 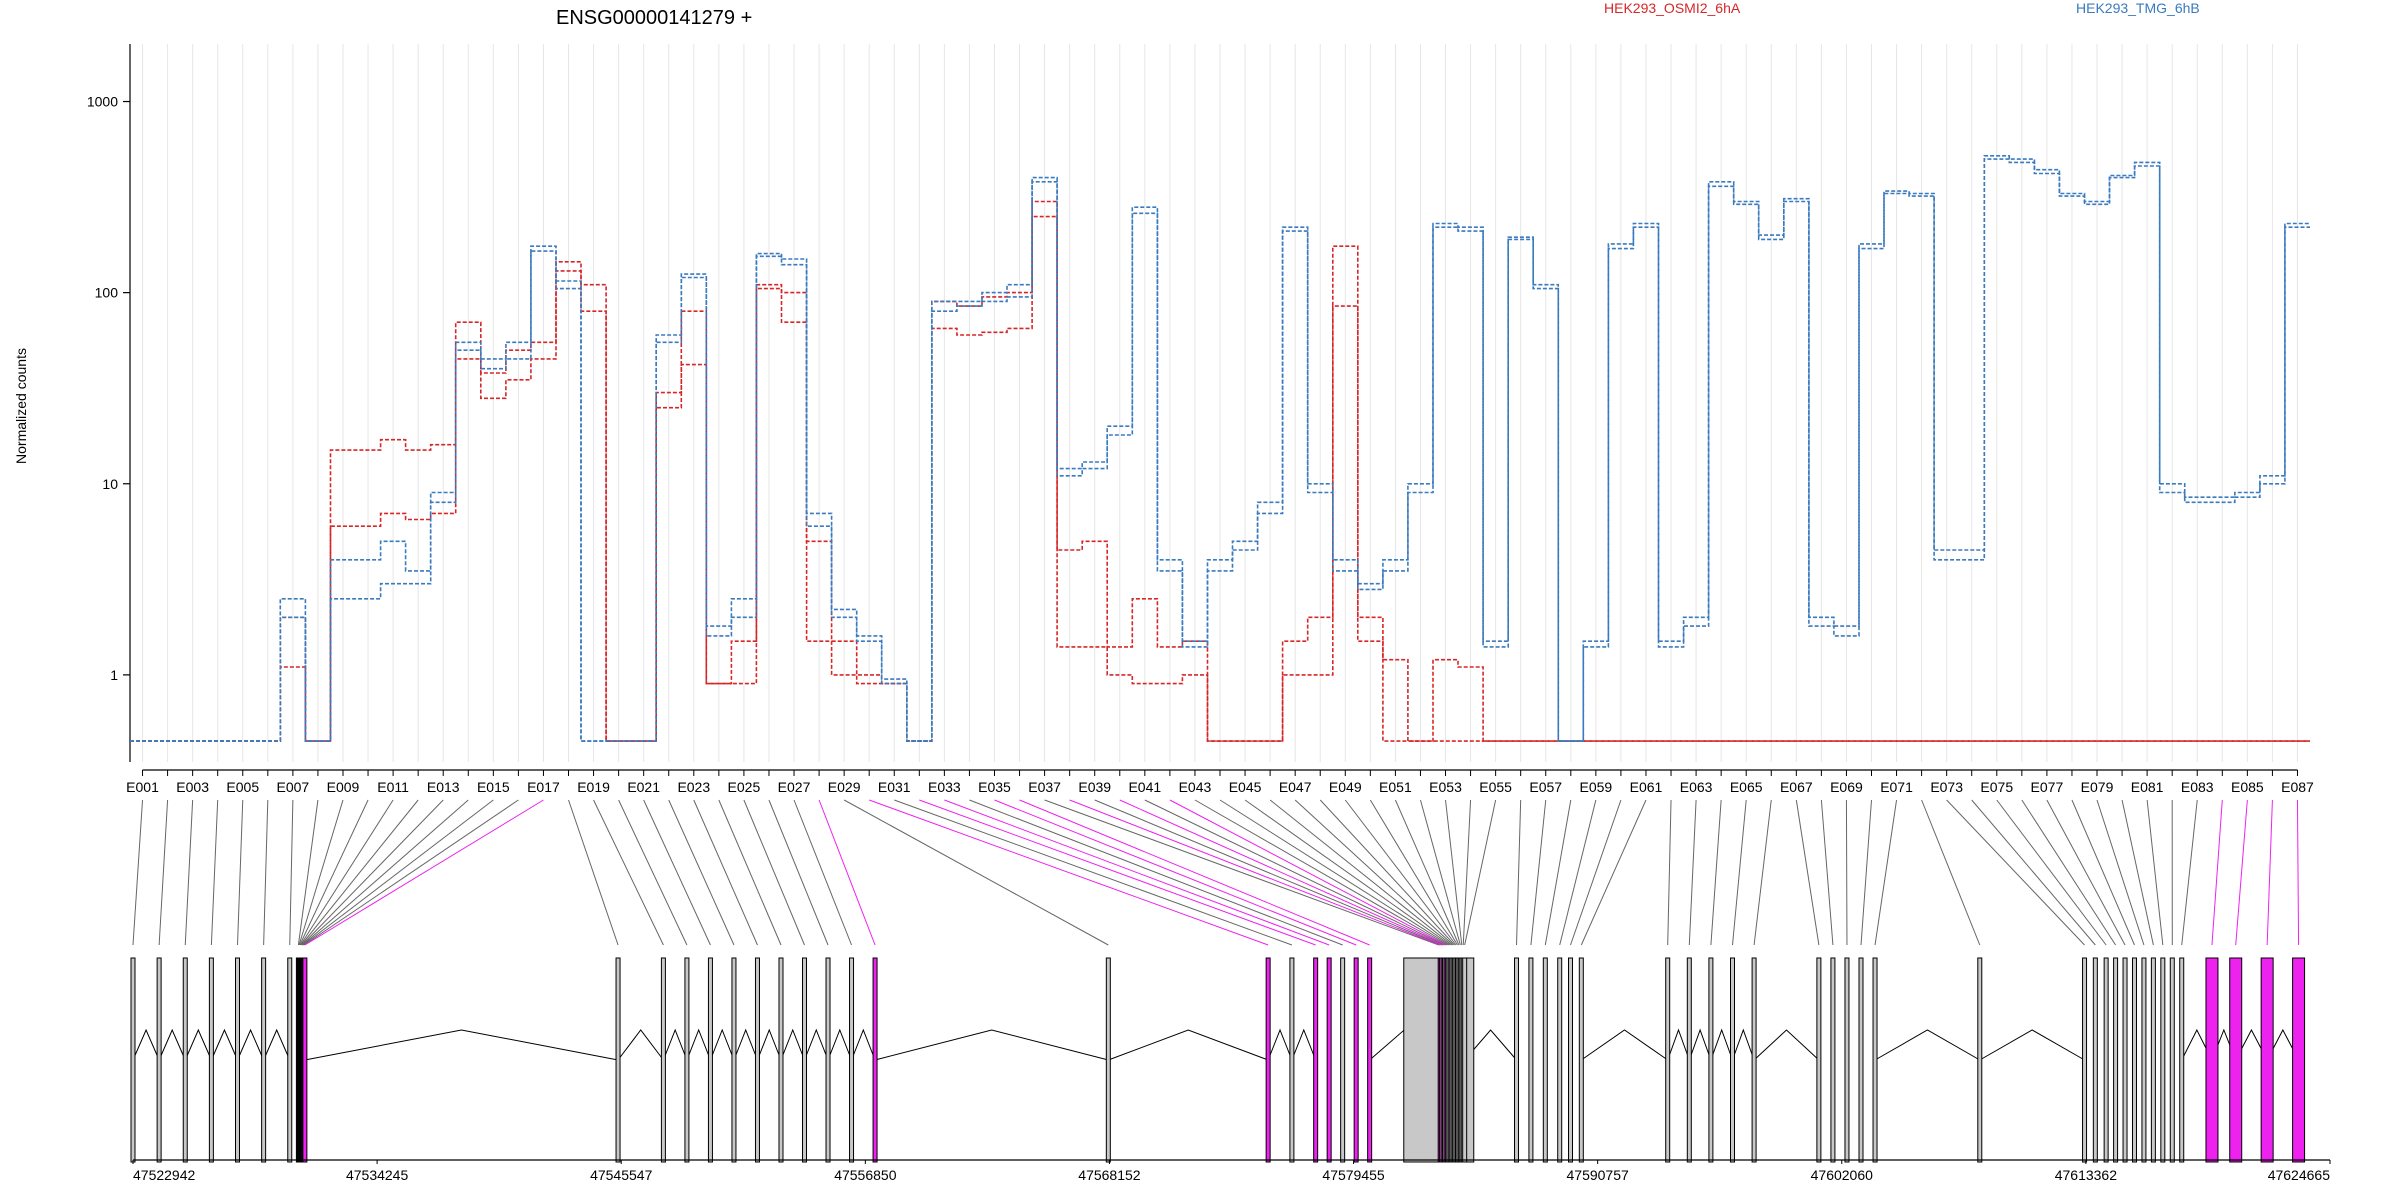 I want to click on x-tick-label: E007, so click(x=293, y=787).